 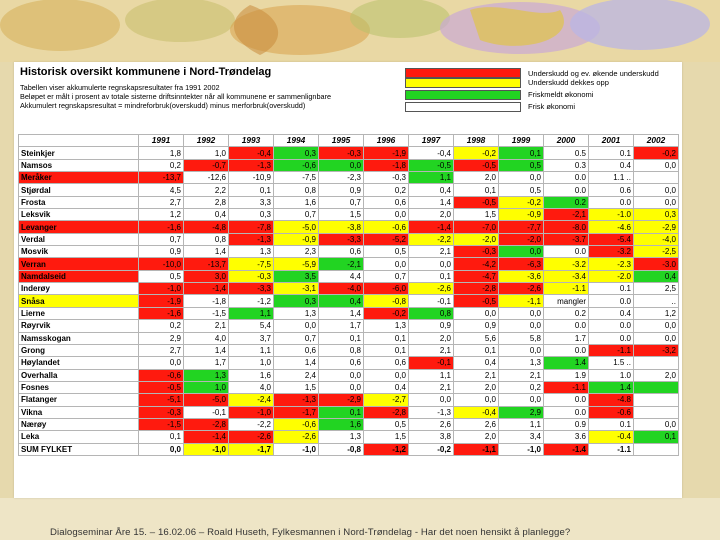 I want to click on value-cell: -0,8, so click(x=386, y=301).